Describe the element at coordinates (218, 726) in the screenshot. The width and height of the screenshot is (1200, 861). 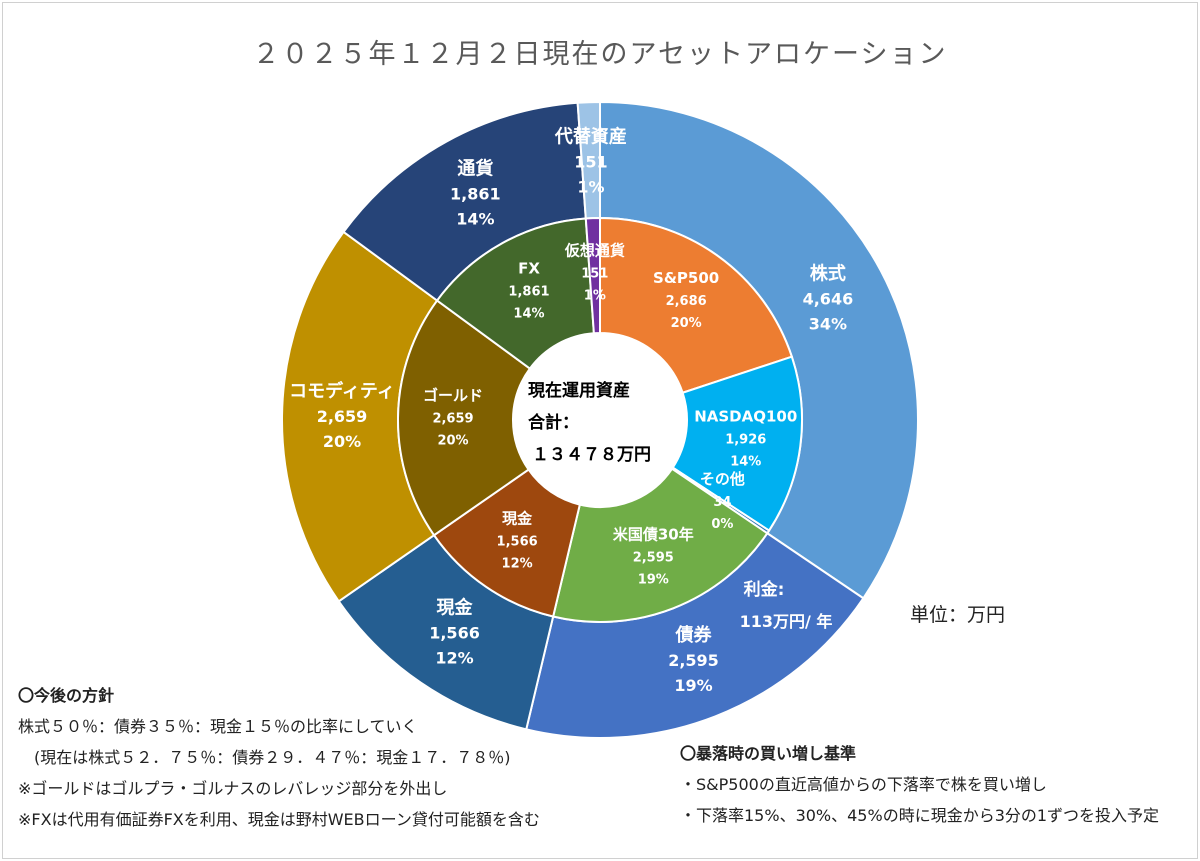
I see `policy-line: 株式５０％：債券３５％：現金１５％の比率にしていく` at that location.